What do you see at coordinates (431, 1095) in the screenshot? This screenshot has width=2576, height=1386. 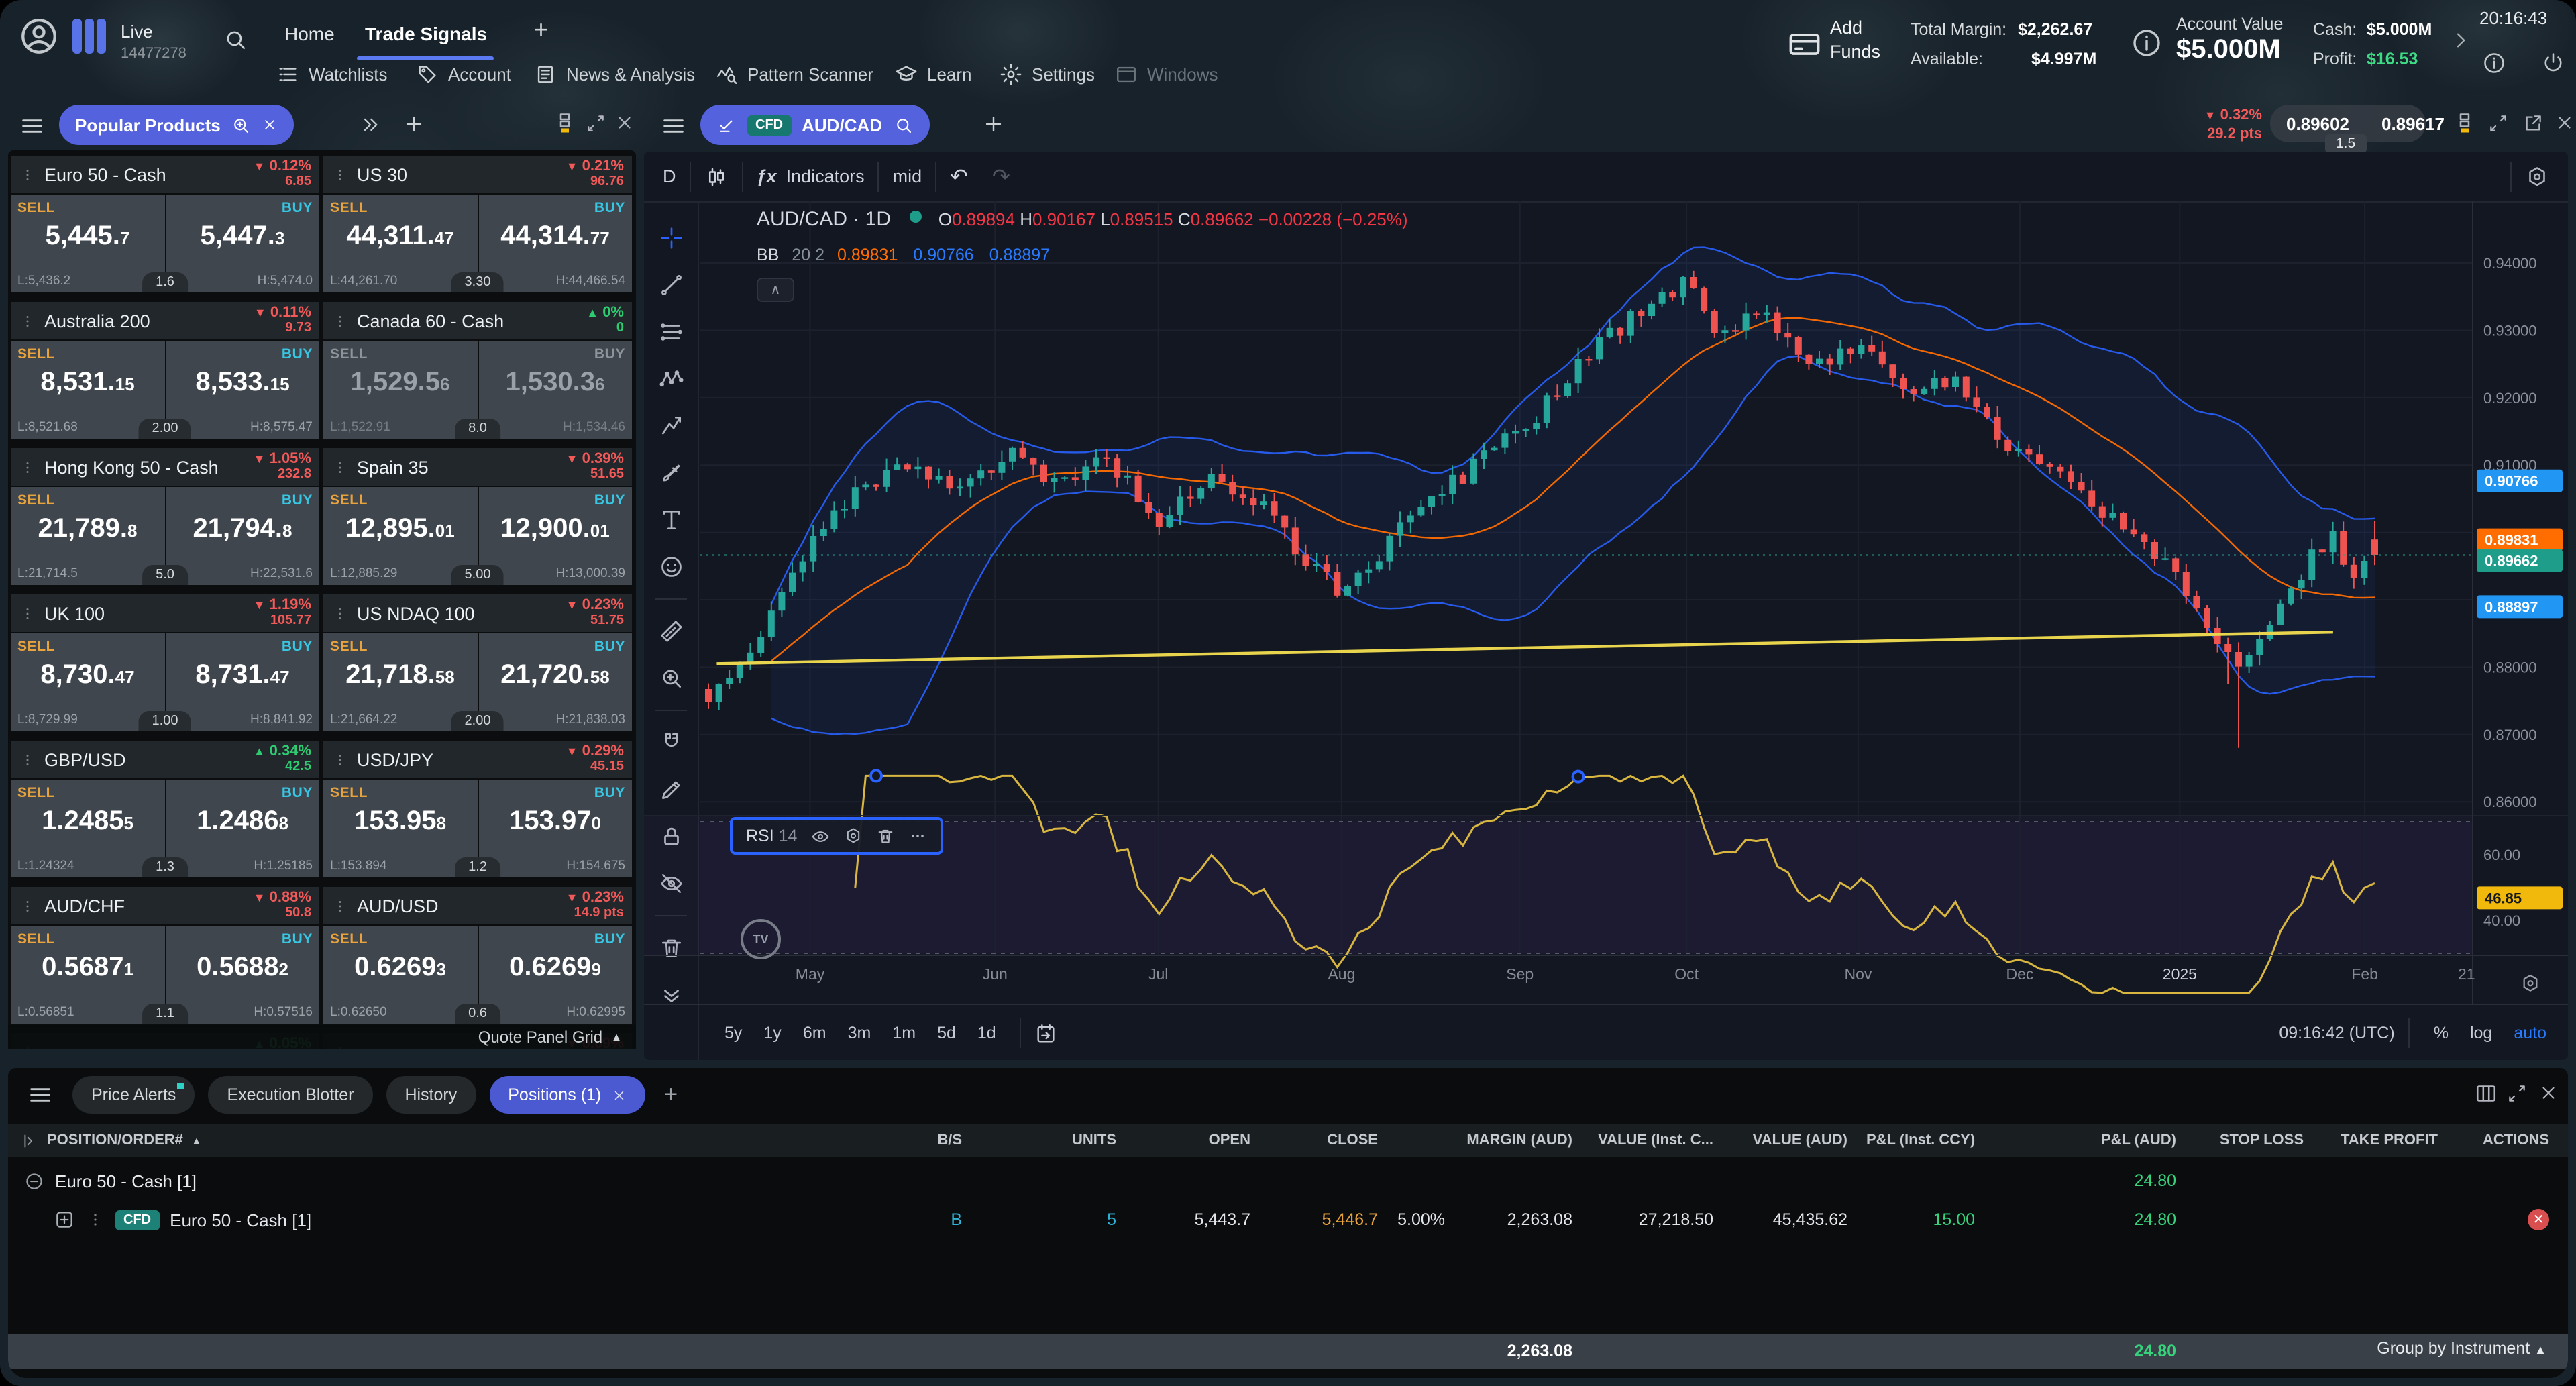 I see `tab-history: History` at bounding box center [431, 1095].